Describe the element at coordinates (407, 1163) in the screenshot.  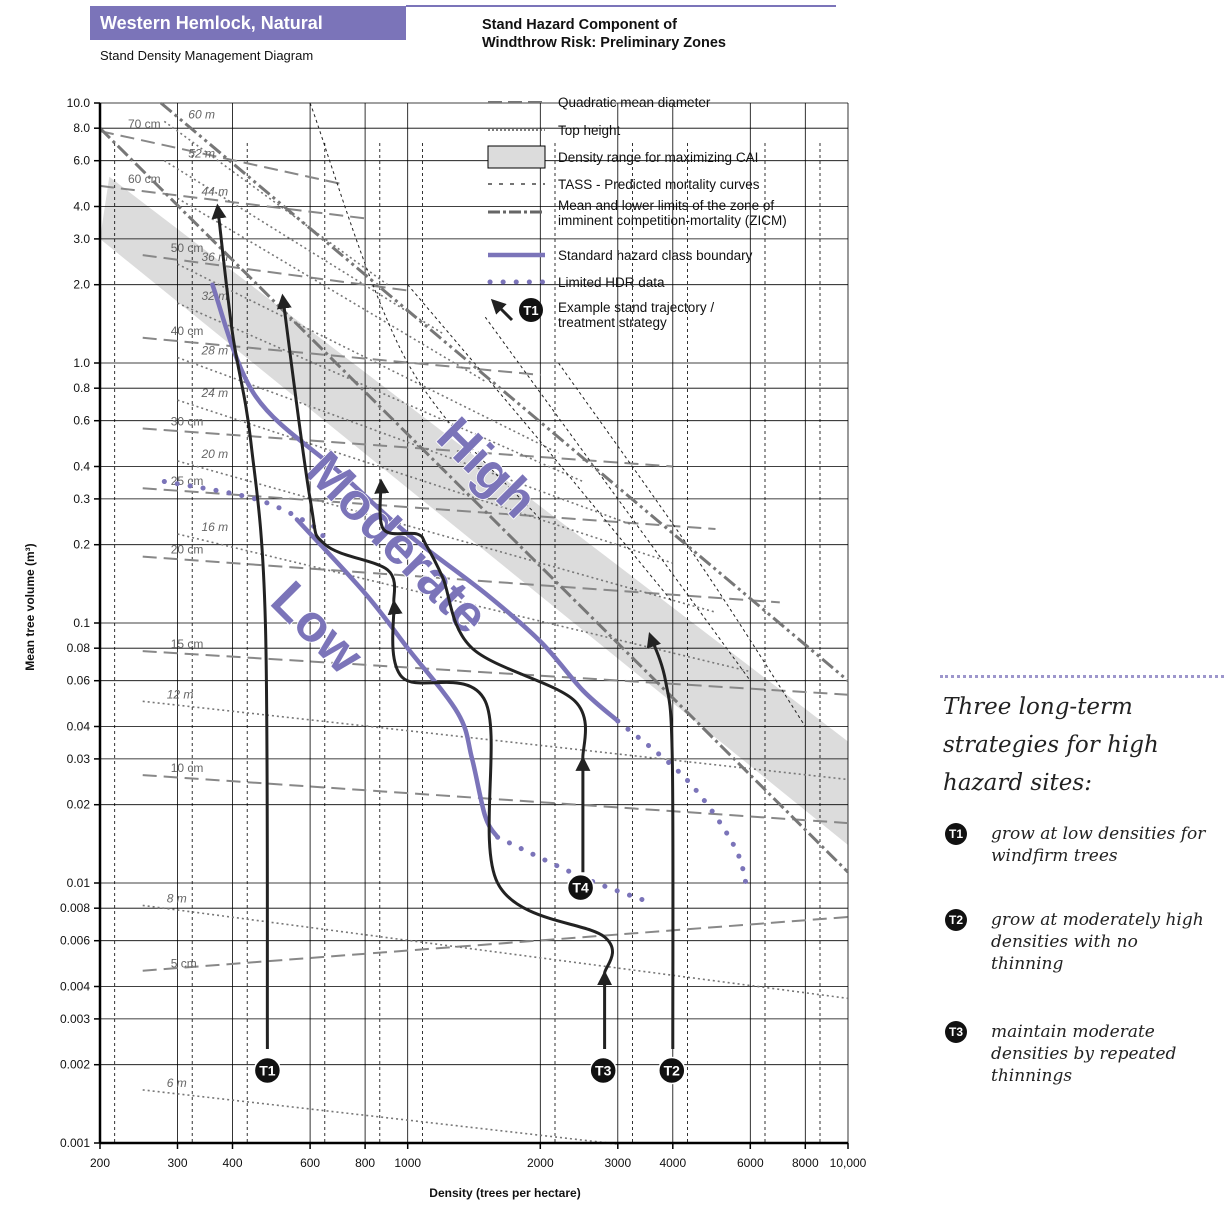
I see `x-tick-label: 1000` at that location.